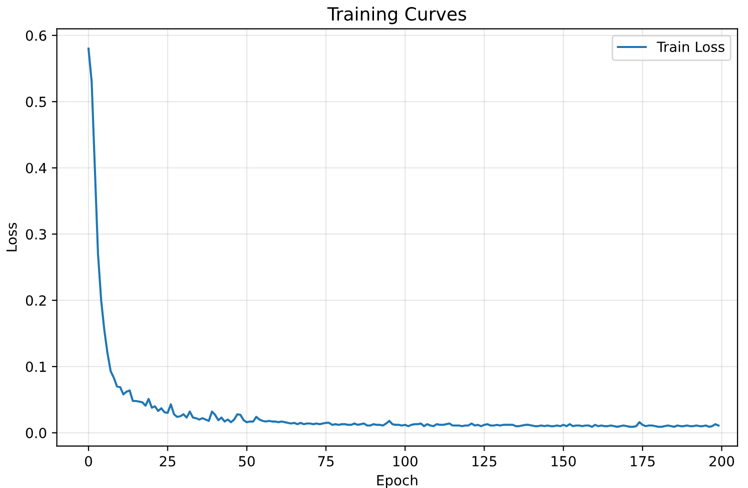 The width and height of the screenshot is (748, 488). Describe the element at coordinates (88, 461) in the screenshot. I see `x-tick-label: 0` at that location.